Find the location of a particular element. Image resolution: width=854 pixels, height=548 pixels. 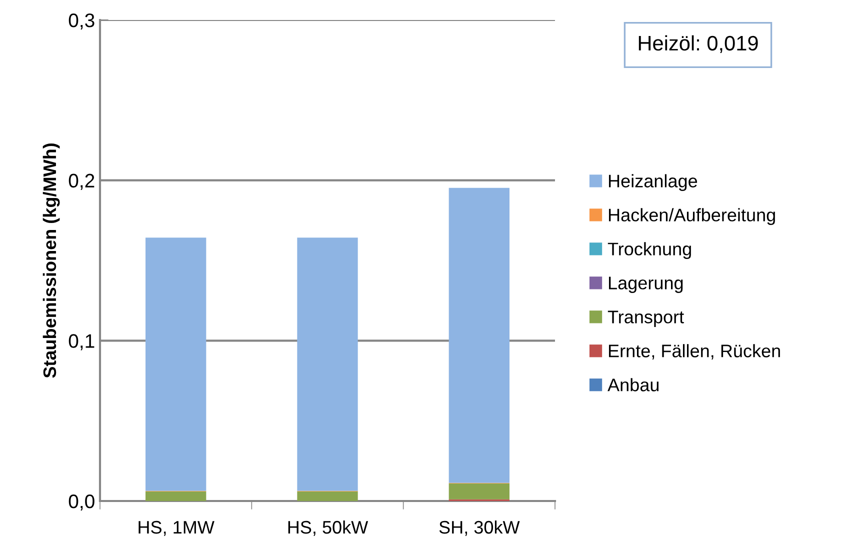

legend-label: Heizanlage is located at coordinates (653, 183).